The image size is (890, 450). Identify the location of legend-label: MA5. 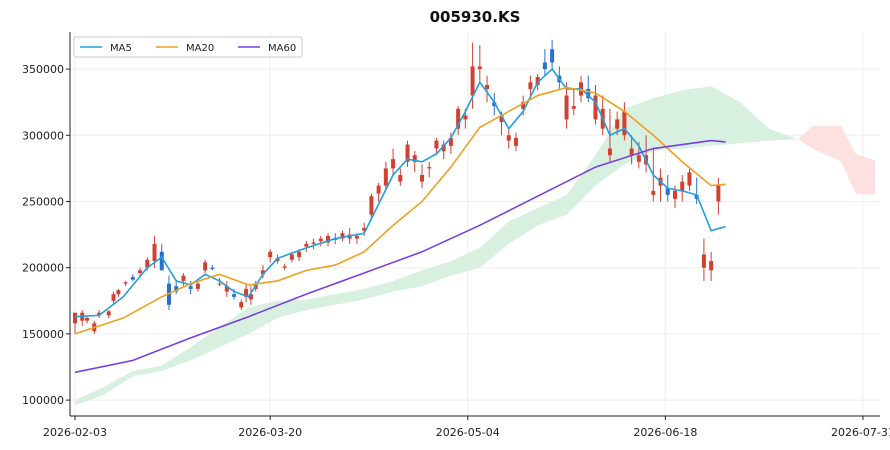
(121, 48).